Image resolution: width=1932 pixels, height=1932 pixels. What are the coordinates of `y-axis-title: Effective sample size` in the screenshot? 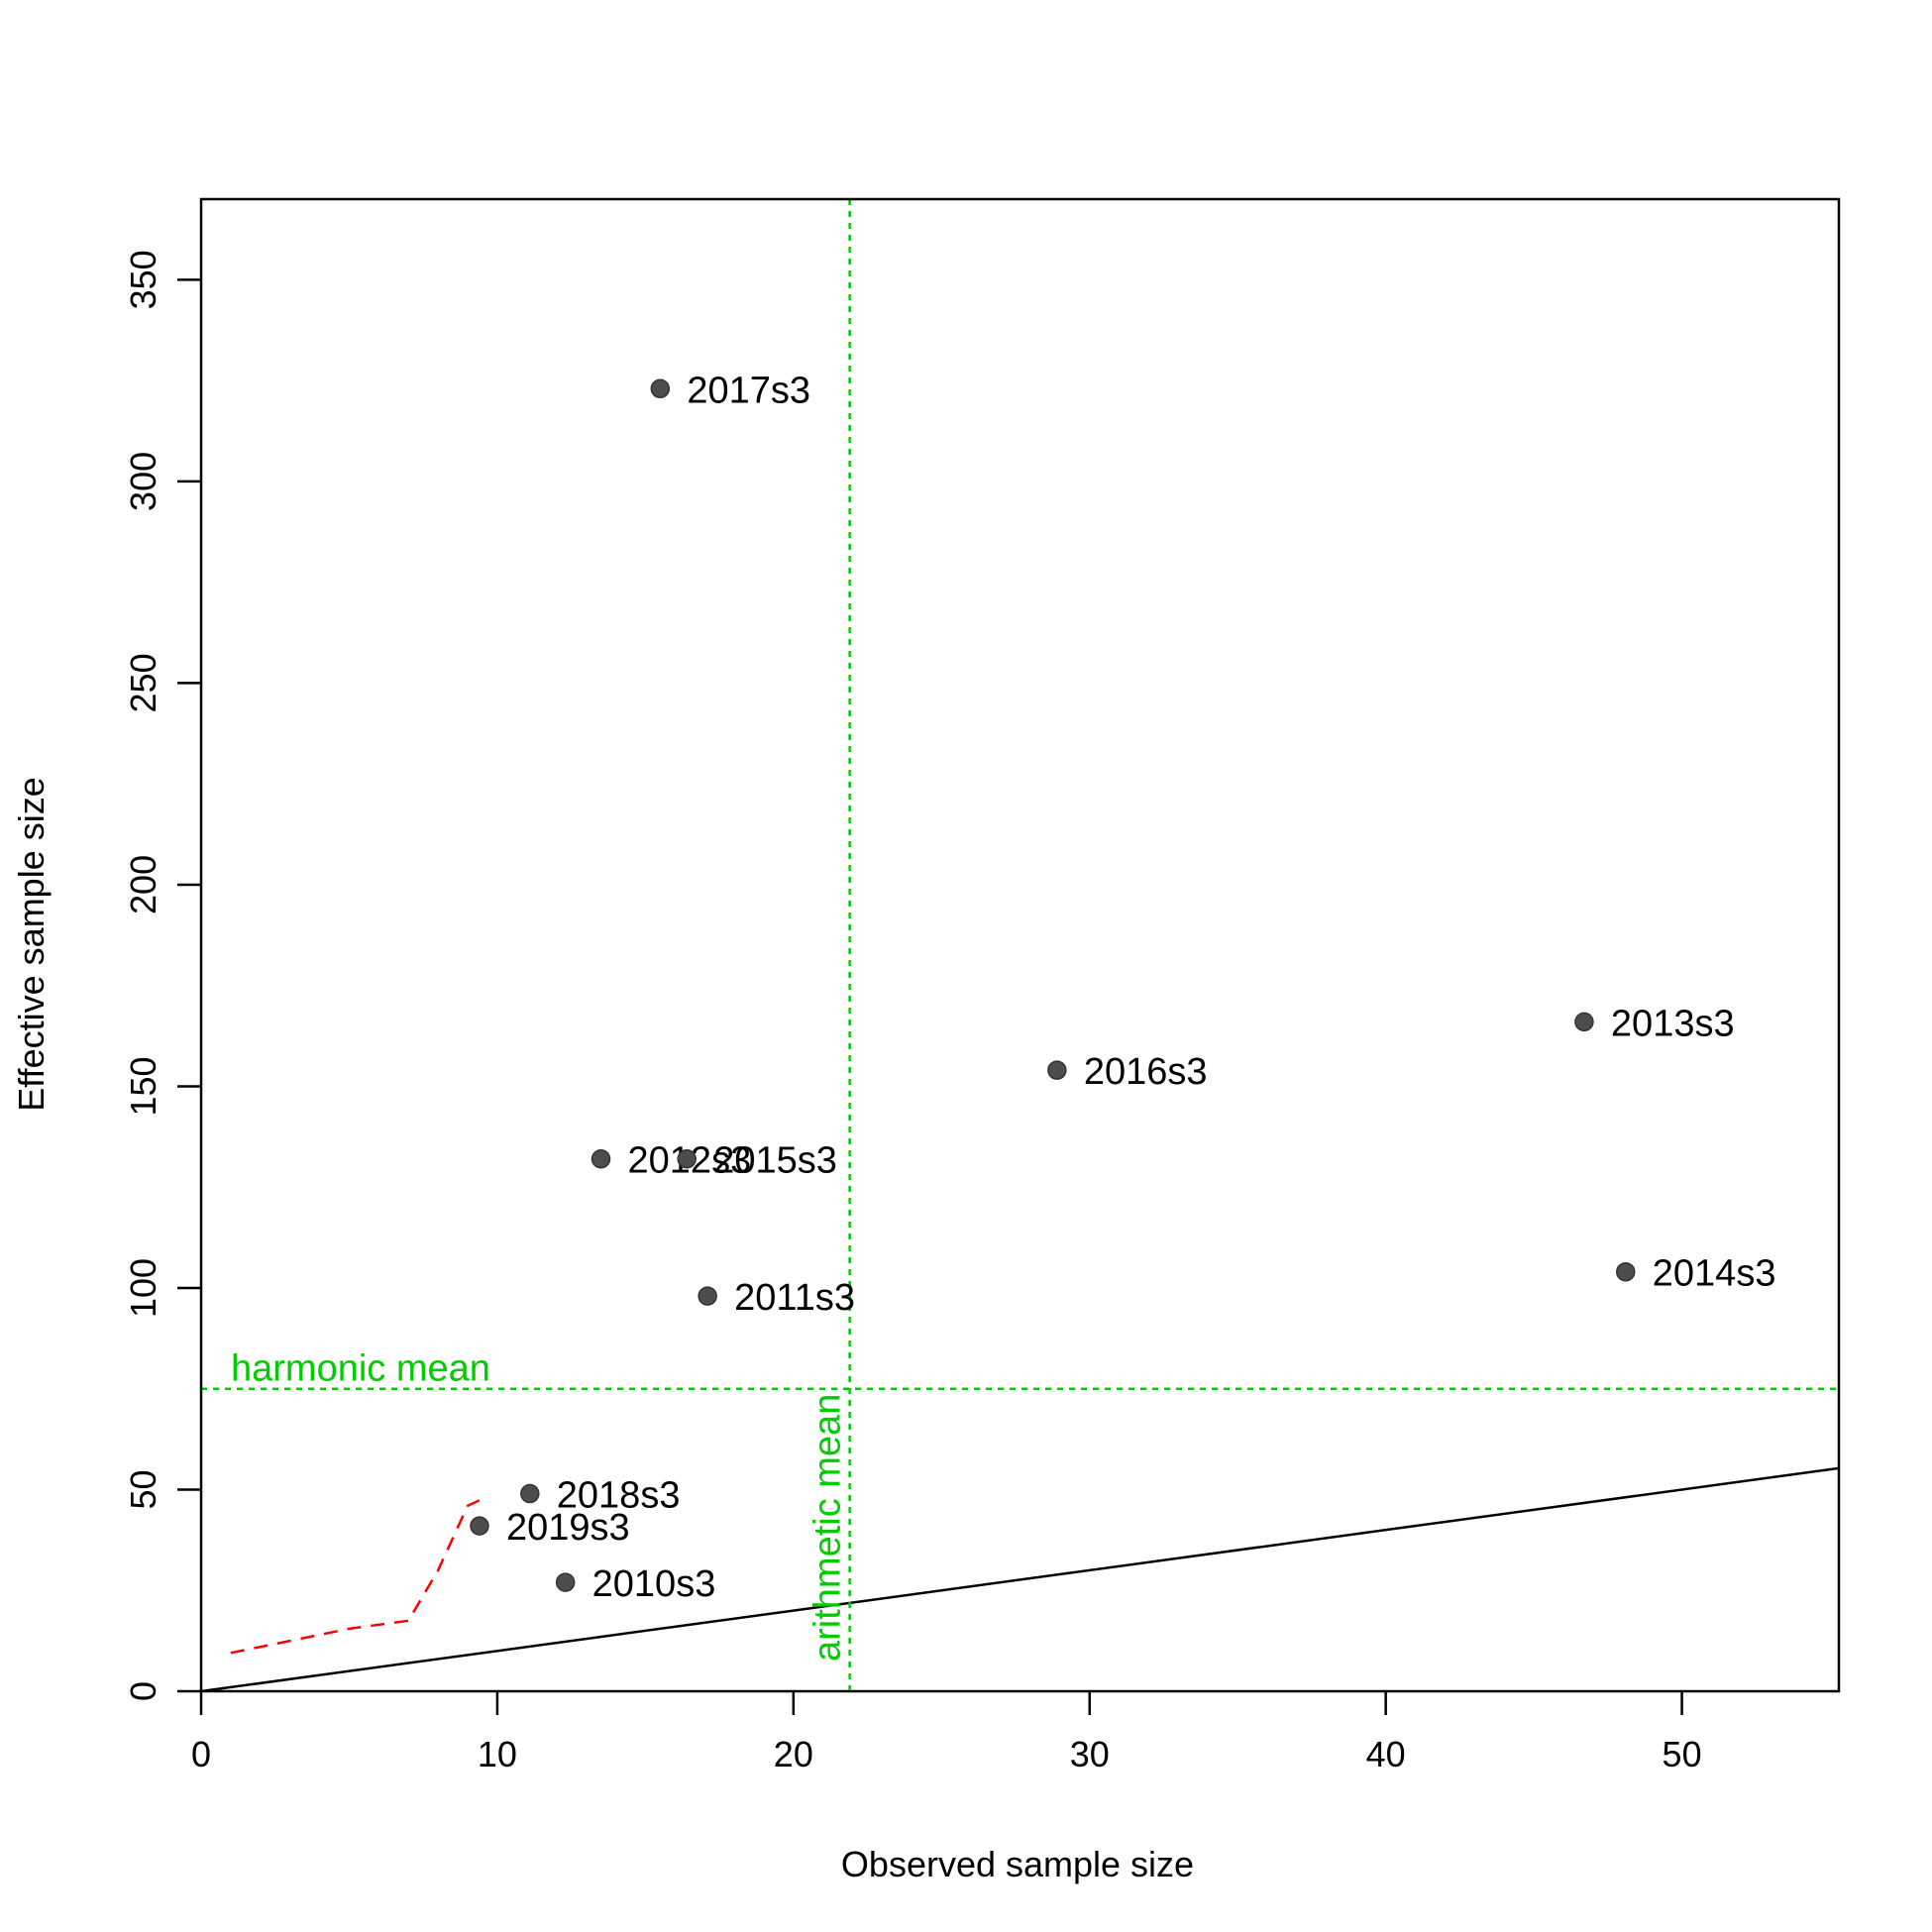 It's located at (31, 944).